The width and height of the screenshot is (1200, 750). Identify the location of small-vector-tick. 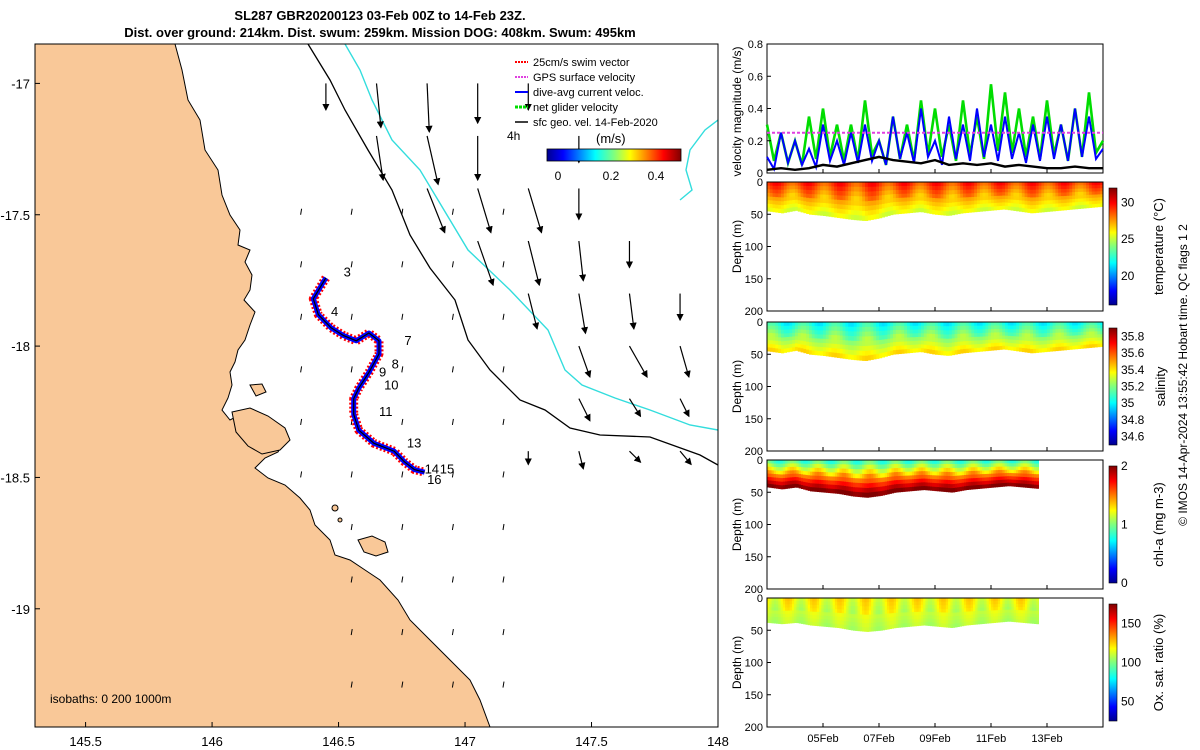
(452, 211).